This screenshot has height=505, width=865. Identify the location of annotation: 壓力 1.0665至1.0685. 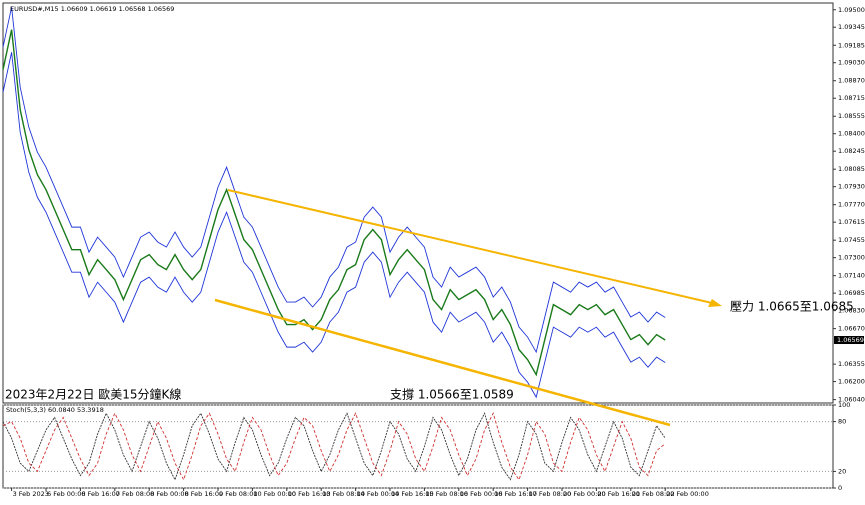
(792, 307).